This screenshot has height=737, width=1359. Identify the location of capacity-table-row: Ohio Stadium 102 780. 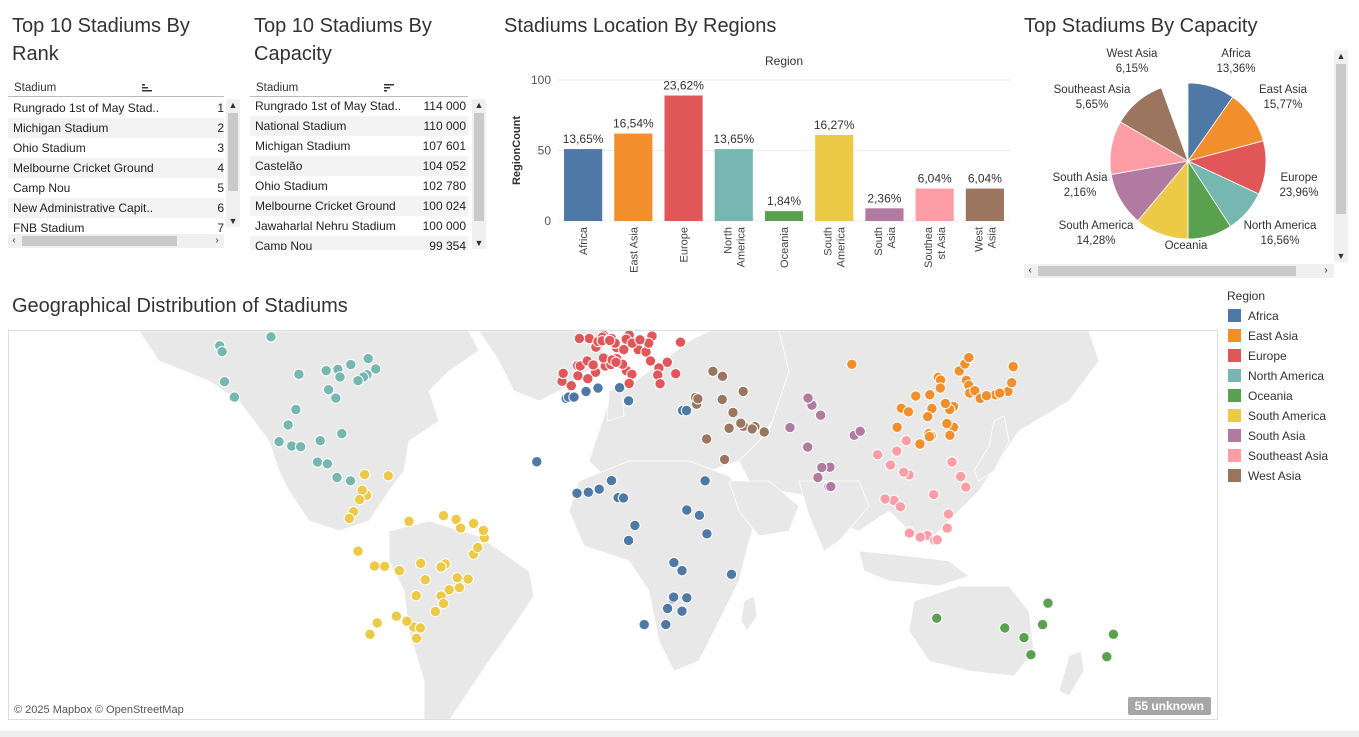
(359, 186).